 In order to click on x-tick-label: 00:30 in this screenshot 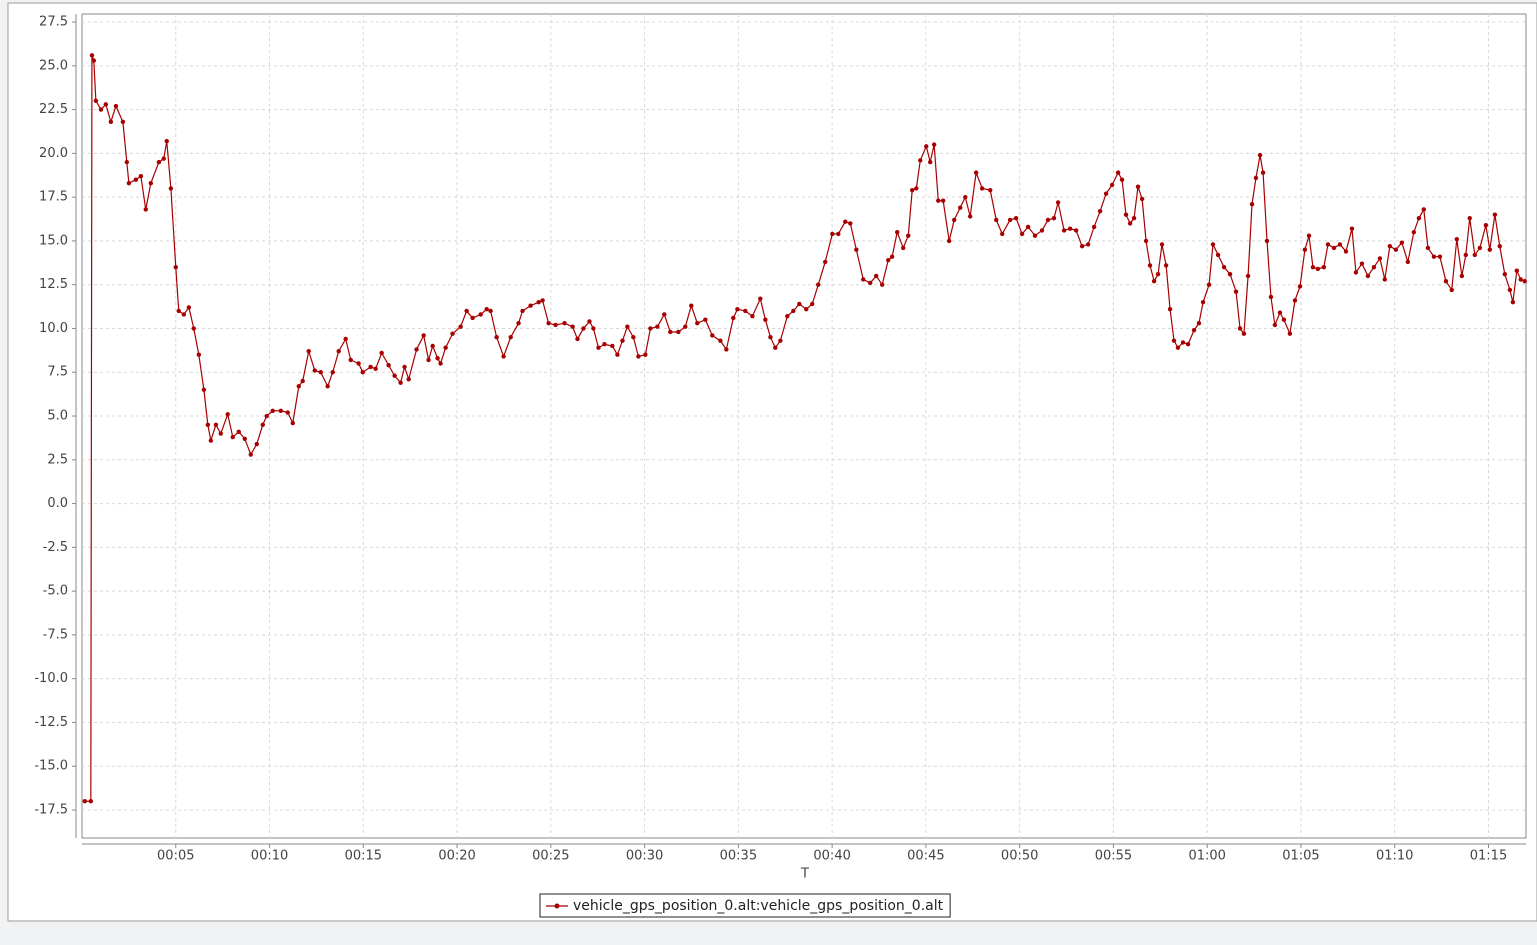, I will do `click(644, 856)`.